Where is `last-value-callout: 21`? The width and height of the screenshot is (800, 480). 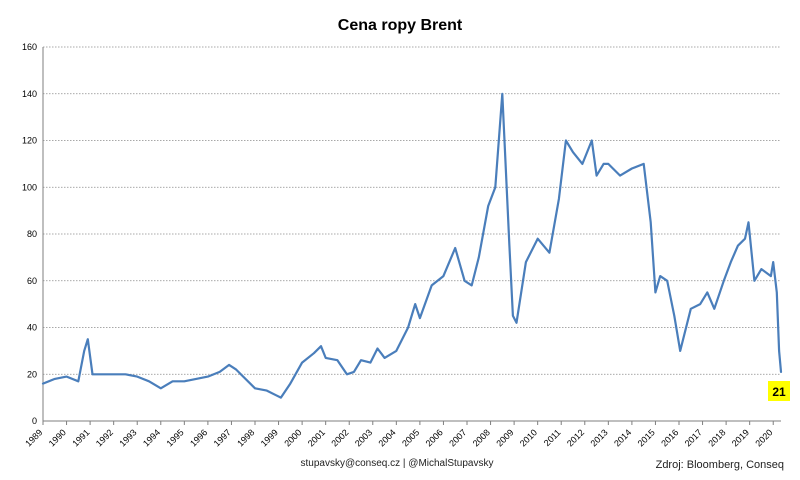 last-value-callout: 21 is located at coordinates (779, 391).